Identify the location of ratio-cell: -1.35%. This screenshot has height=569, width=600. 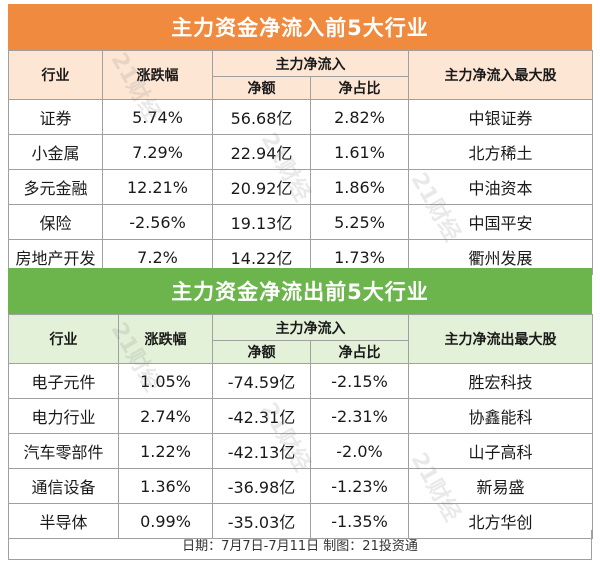
(359, 521).